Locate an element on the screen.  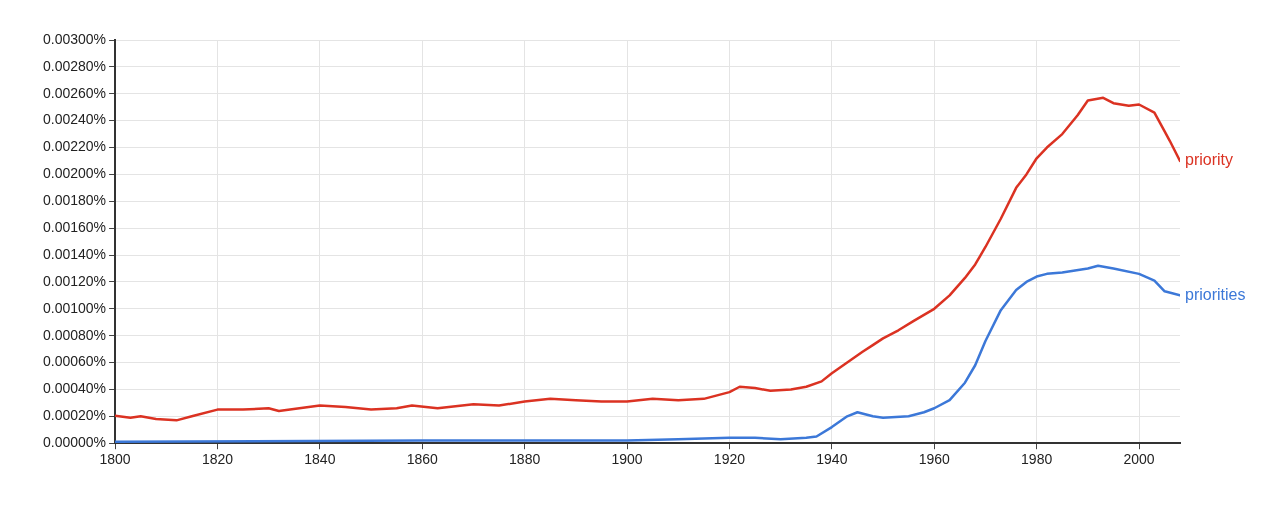
x-tick-label: 1800 is located at coordinates (115, 459).